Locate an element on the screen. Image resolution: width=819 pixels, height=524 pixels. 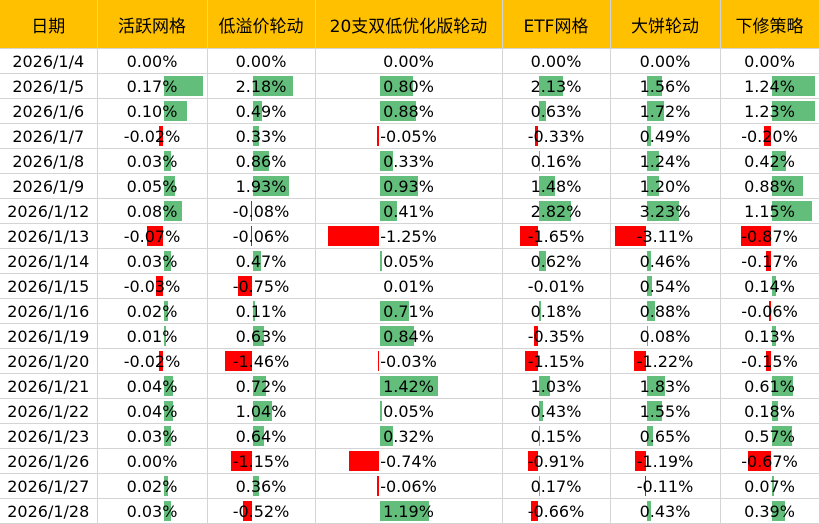
value-text: -0.02% is located at coordinates (152, 361).